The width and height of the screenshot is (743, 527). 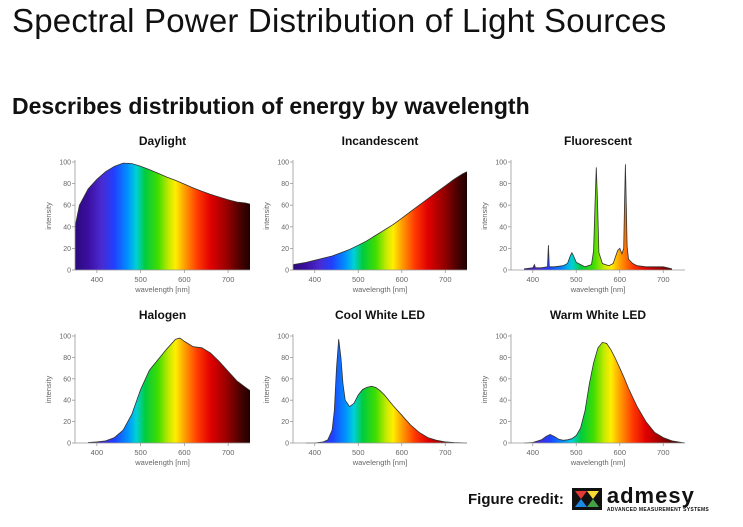 I want to click on admesy-logo: admesy ADVANCED MEASUREMENT SYSTEMS, so click(x=640, y=498).